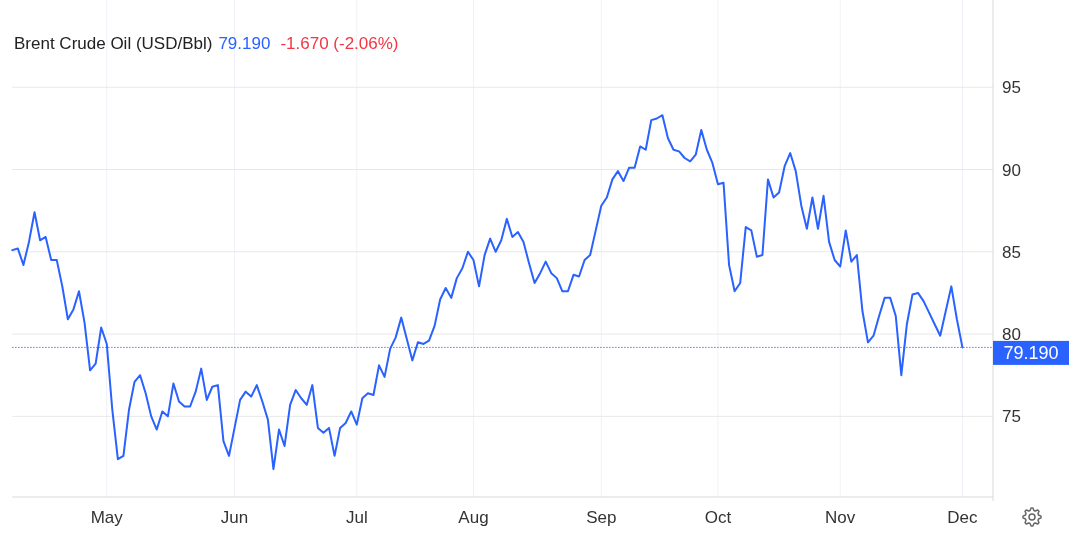  Describe the element at coordinates (1011, 334) in the screenshot. I see `y-tick-label: 80` at that location.